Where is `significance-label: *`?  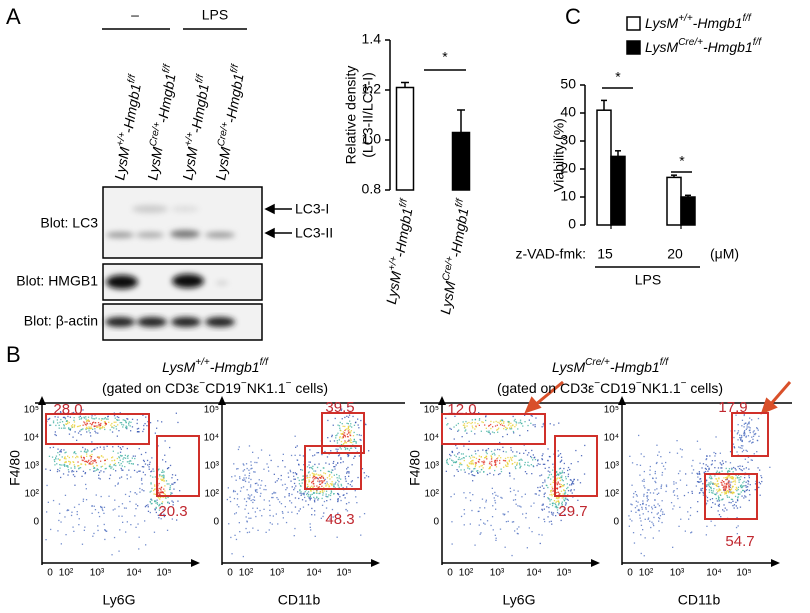 significance-label: * is located at coordinates (445, 57).